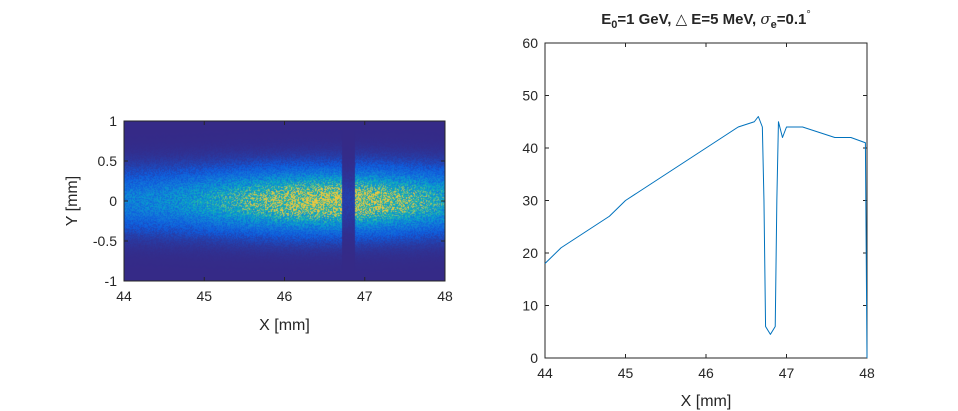 This screenshot has width=958, height=411. What do you see at coordinates (530, 253) in the screenshot?
I see `line-y-tick-label: 20` at bounding box center [530, 253].